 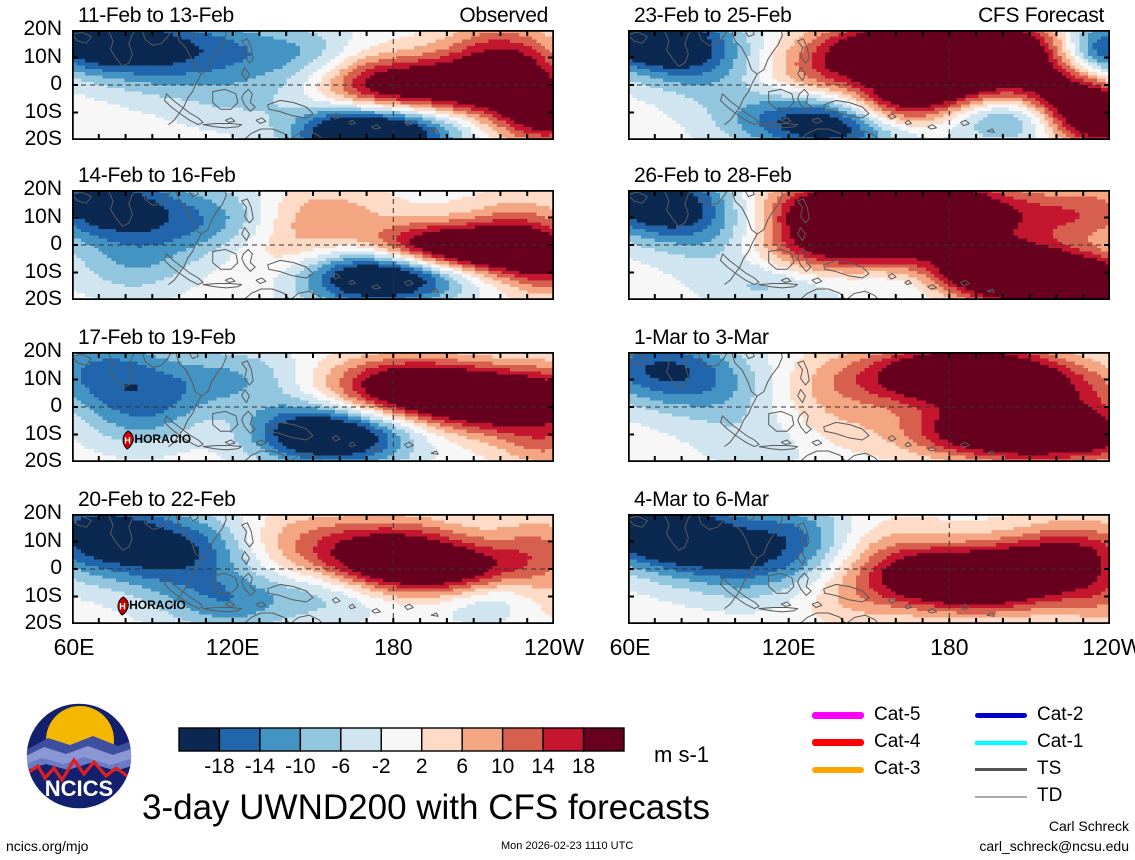 I want to click on panel-title-5: 23-Feb to 25-Feb, so click(x=713, y=16).